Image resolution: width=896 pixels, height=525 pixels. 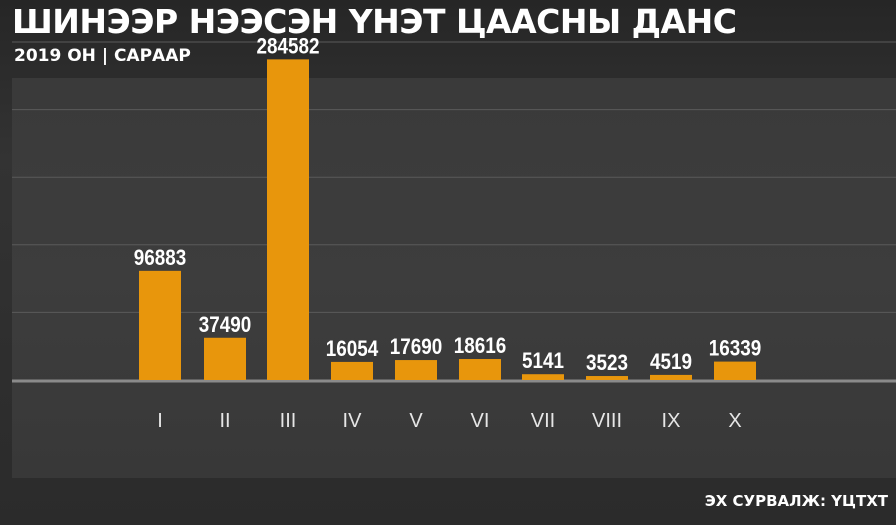 What do you see at coordinates (735, 348) in the screenshot?
I see `value-label-X: 16339` at bounding box center [735, 348].